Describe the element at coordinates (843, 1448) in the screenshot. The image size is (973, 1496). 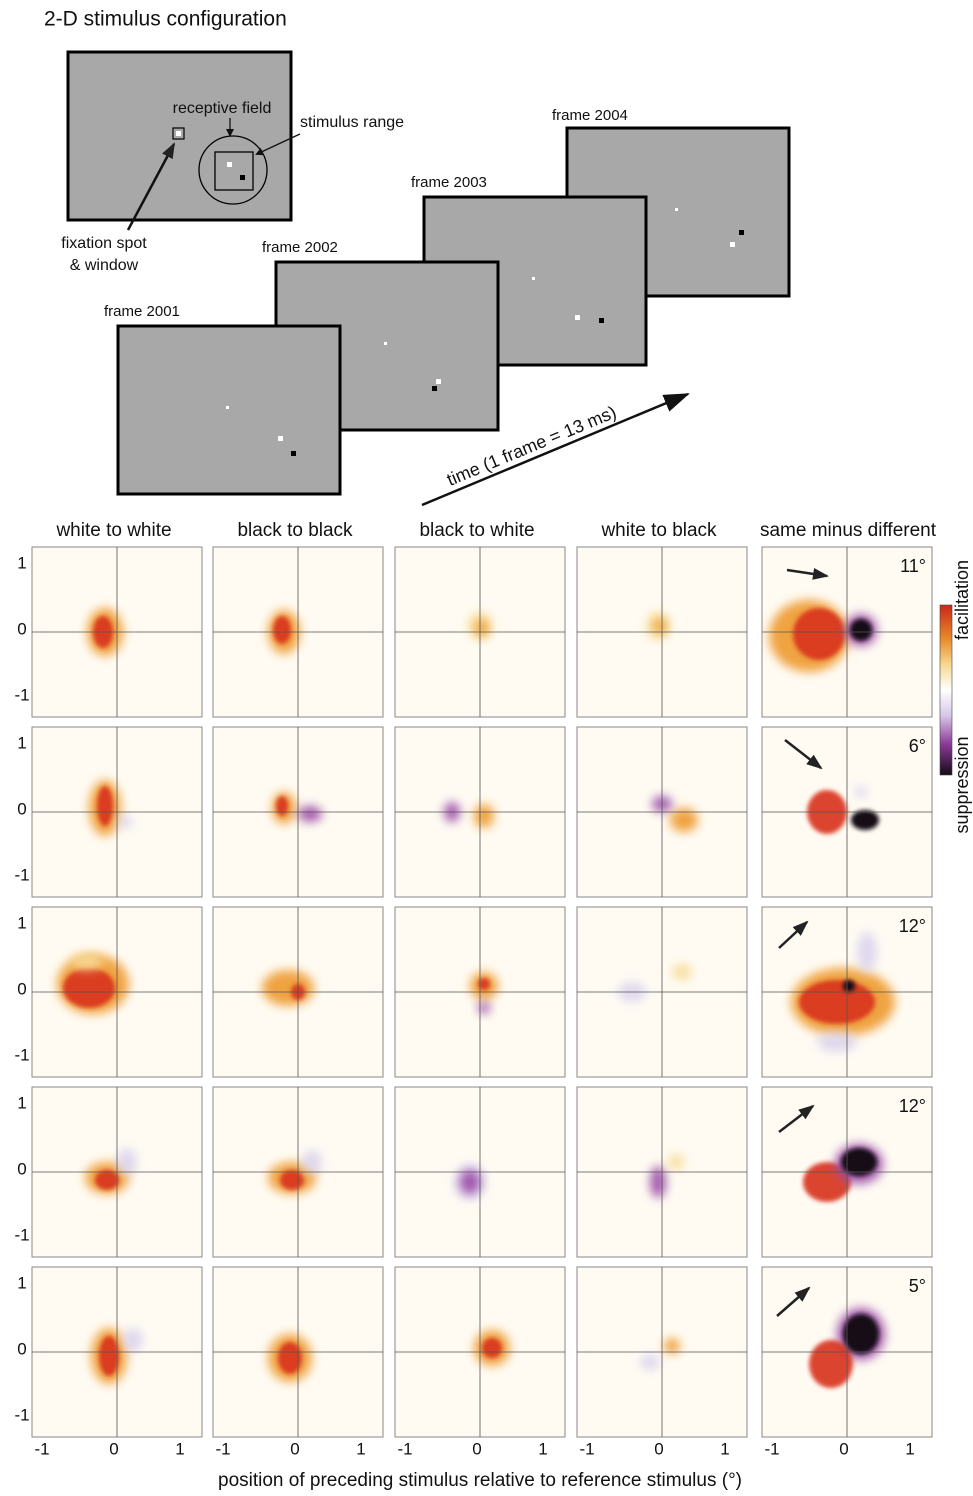
I see `x-tick-label: 0` at that location.